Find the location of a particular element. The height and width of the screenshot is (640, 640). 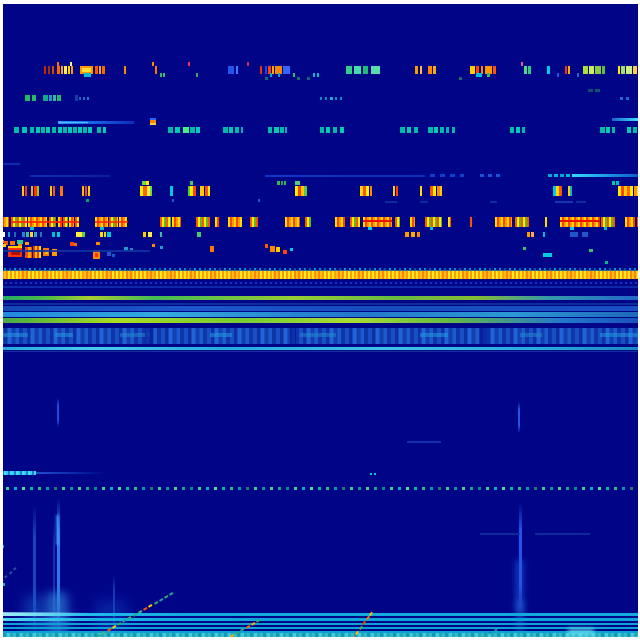

frame-left-border is located at coordinates (1, 320).